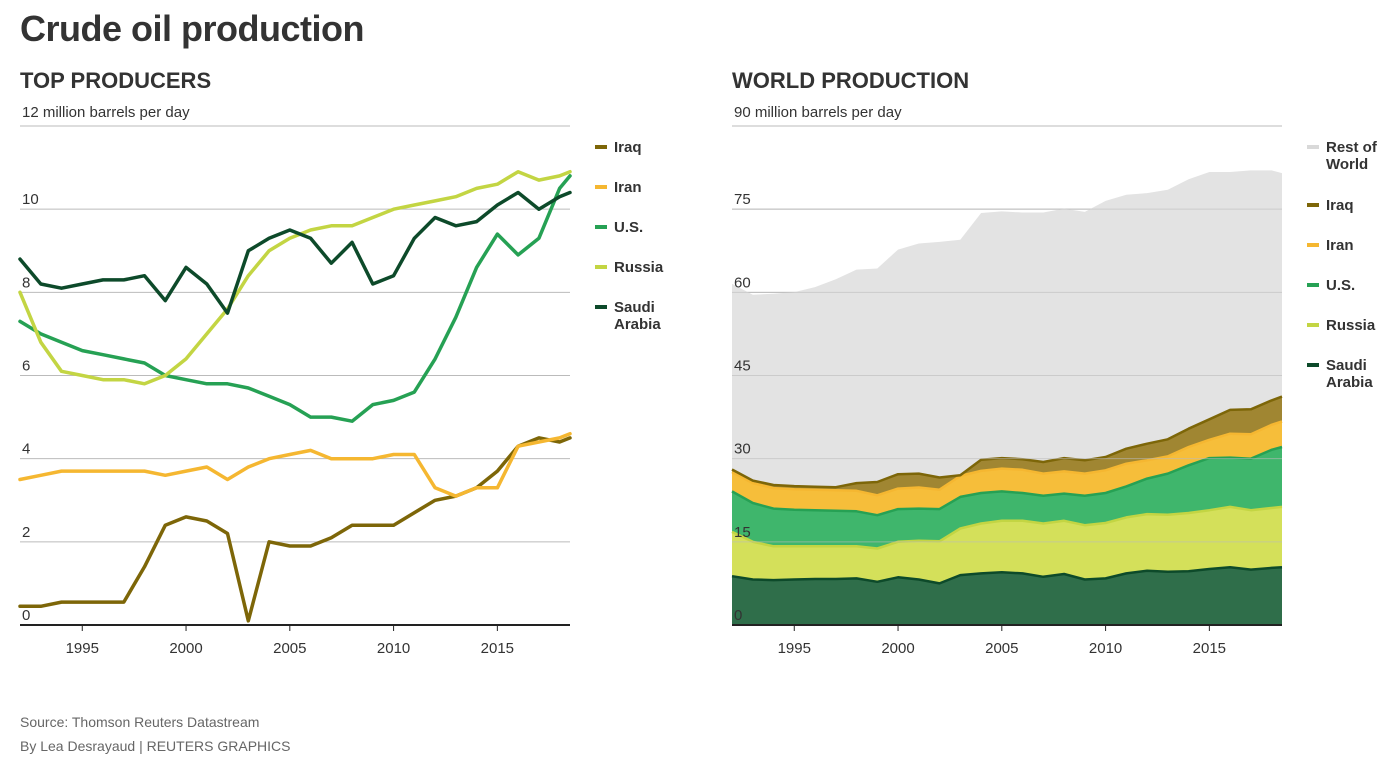  What do you see at coordinates (295, 464) in the screenshot?
I see `series-line-iran` at bounding box center [295, 464].